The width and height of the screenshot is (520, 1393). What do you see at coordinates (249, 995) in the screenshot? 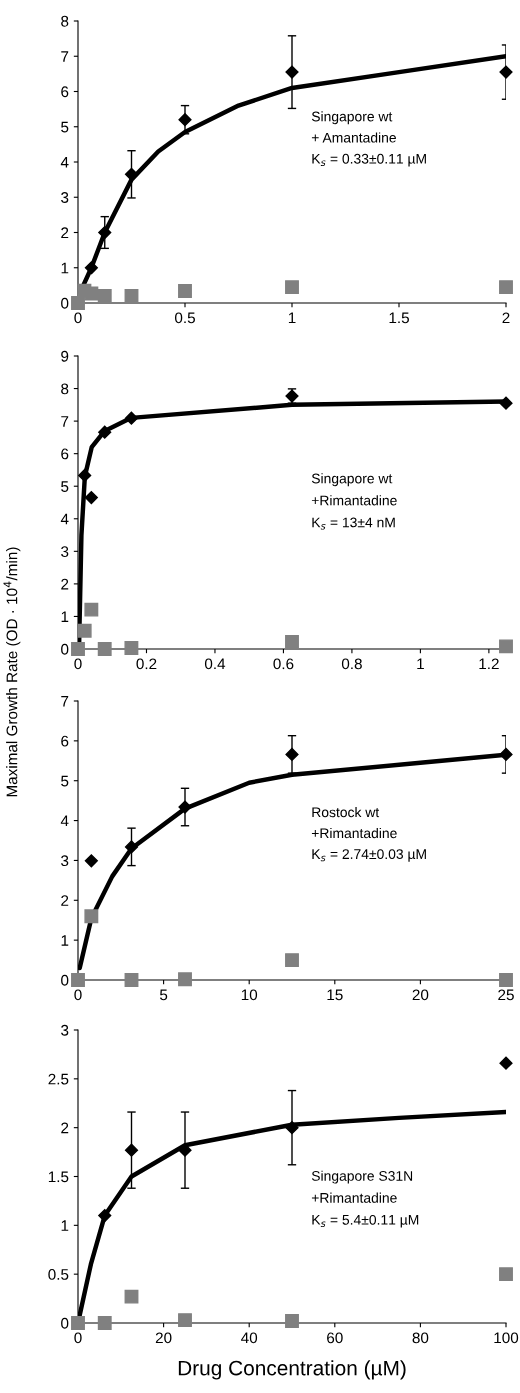
I see `x-tick-label: 10` at bounding box center [249, 995].